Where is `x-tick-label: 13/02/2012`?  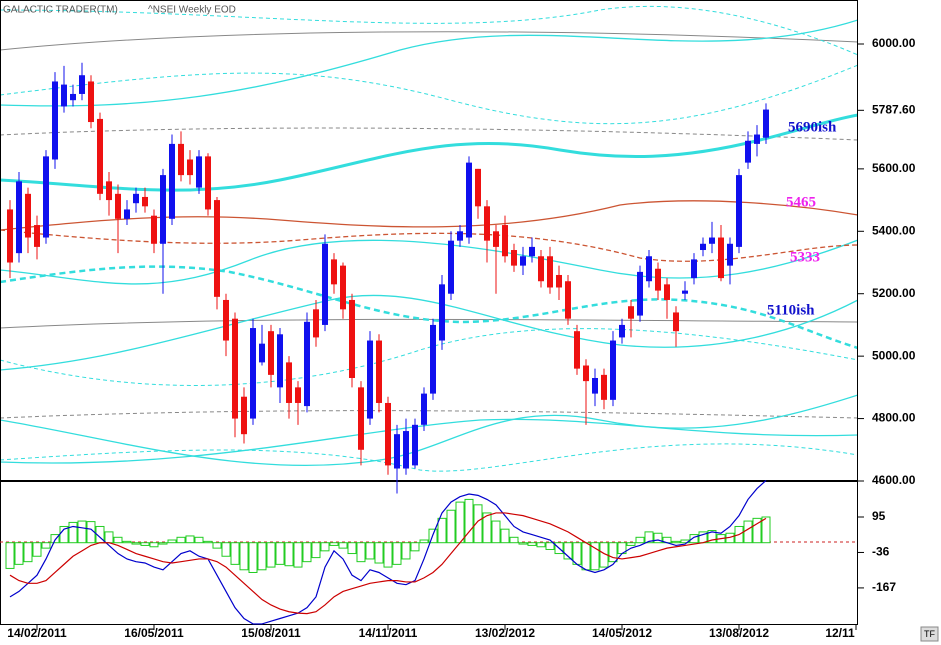
x-tick-label: 13/02/2012 is located at coordinates (505, 633).